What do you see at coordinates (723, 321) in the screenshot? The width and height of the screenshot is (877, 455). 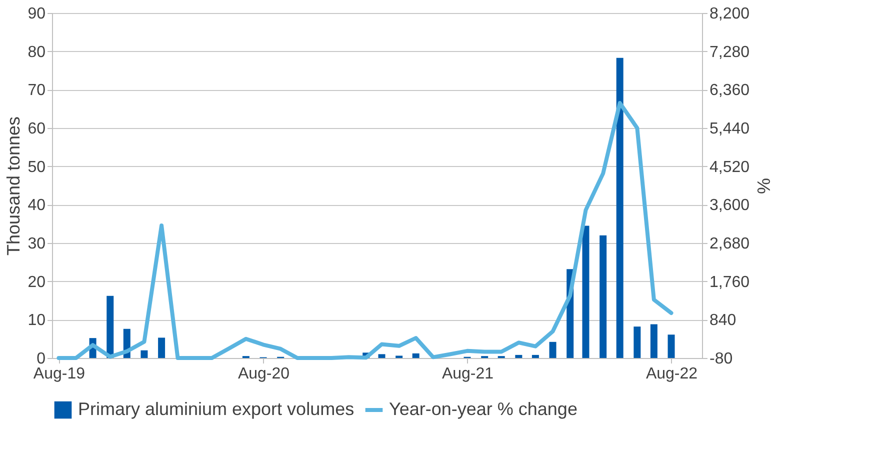 I see `y2-tick-label: 840` at bounding box center [723, 321].